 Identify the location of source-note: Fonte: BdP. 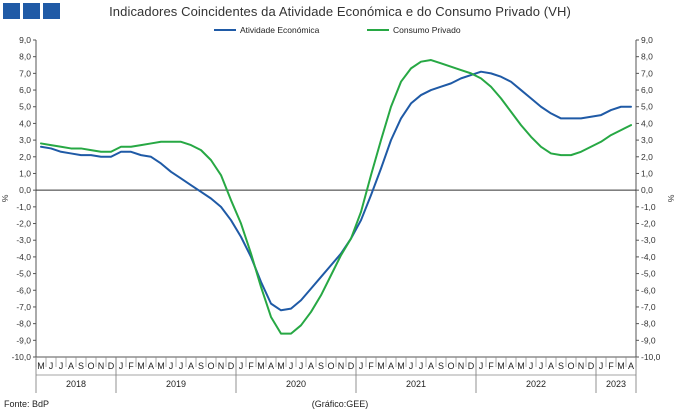
(27, 404).